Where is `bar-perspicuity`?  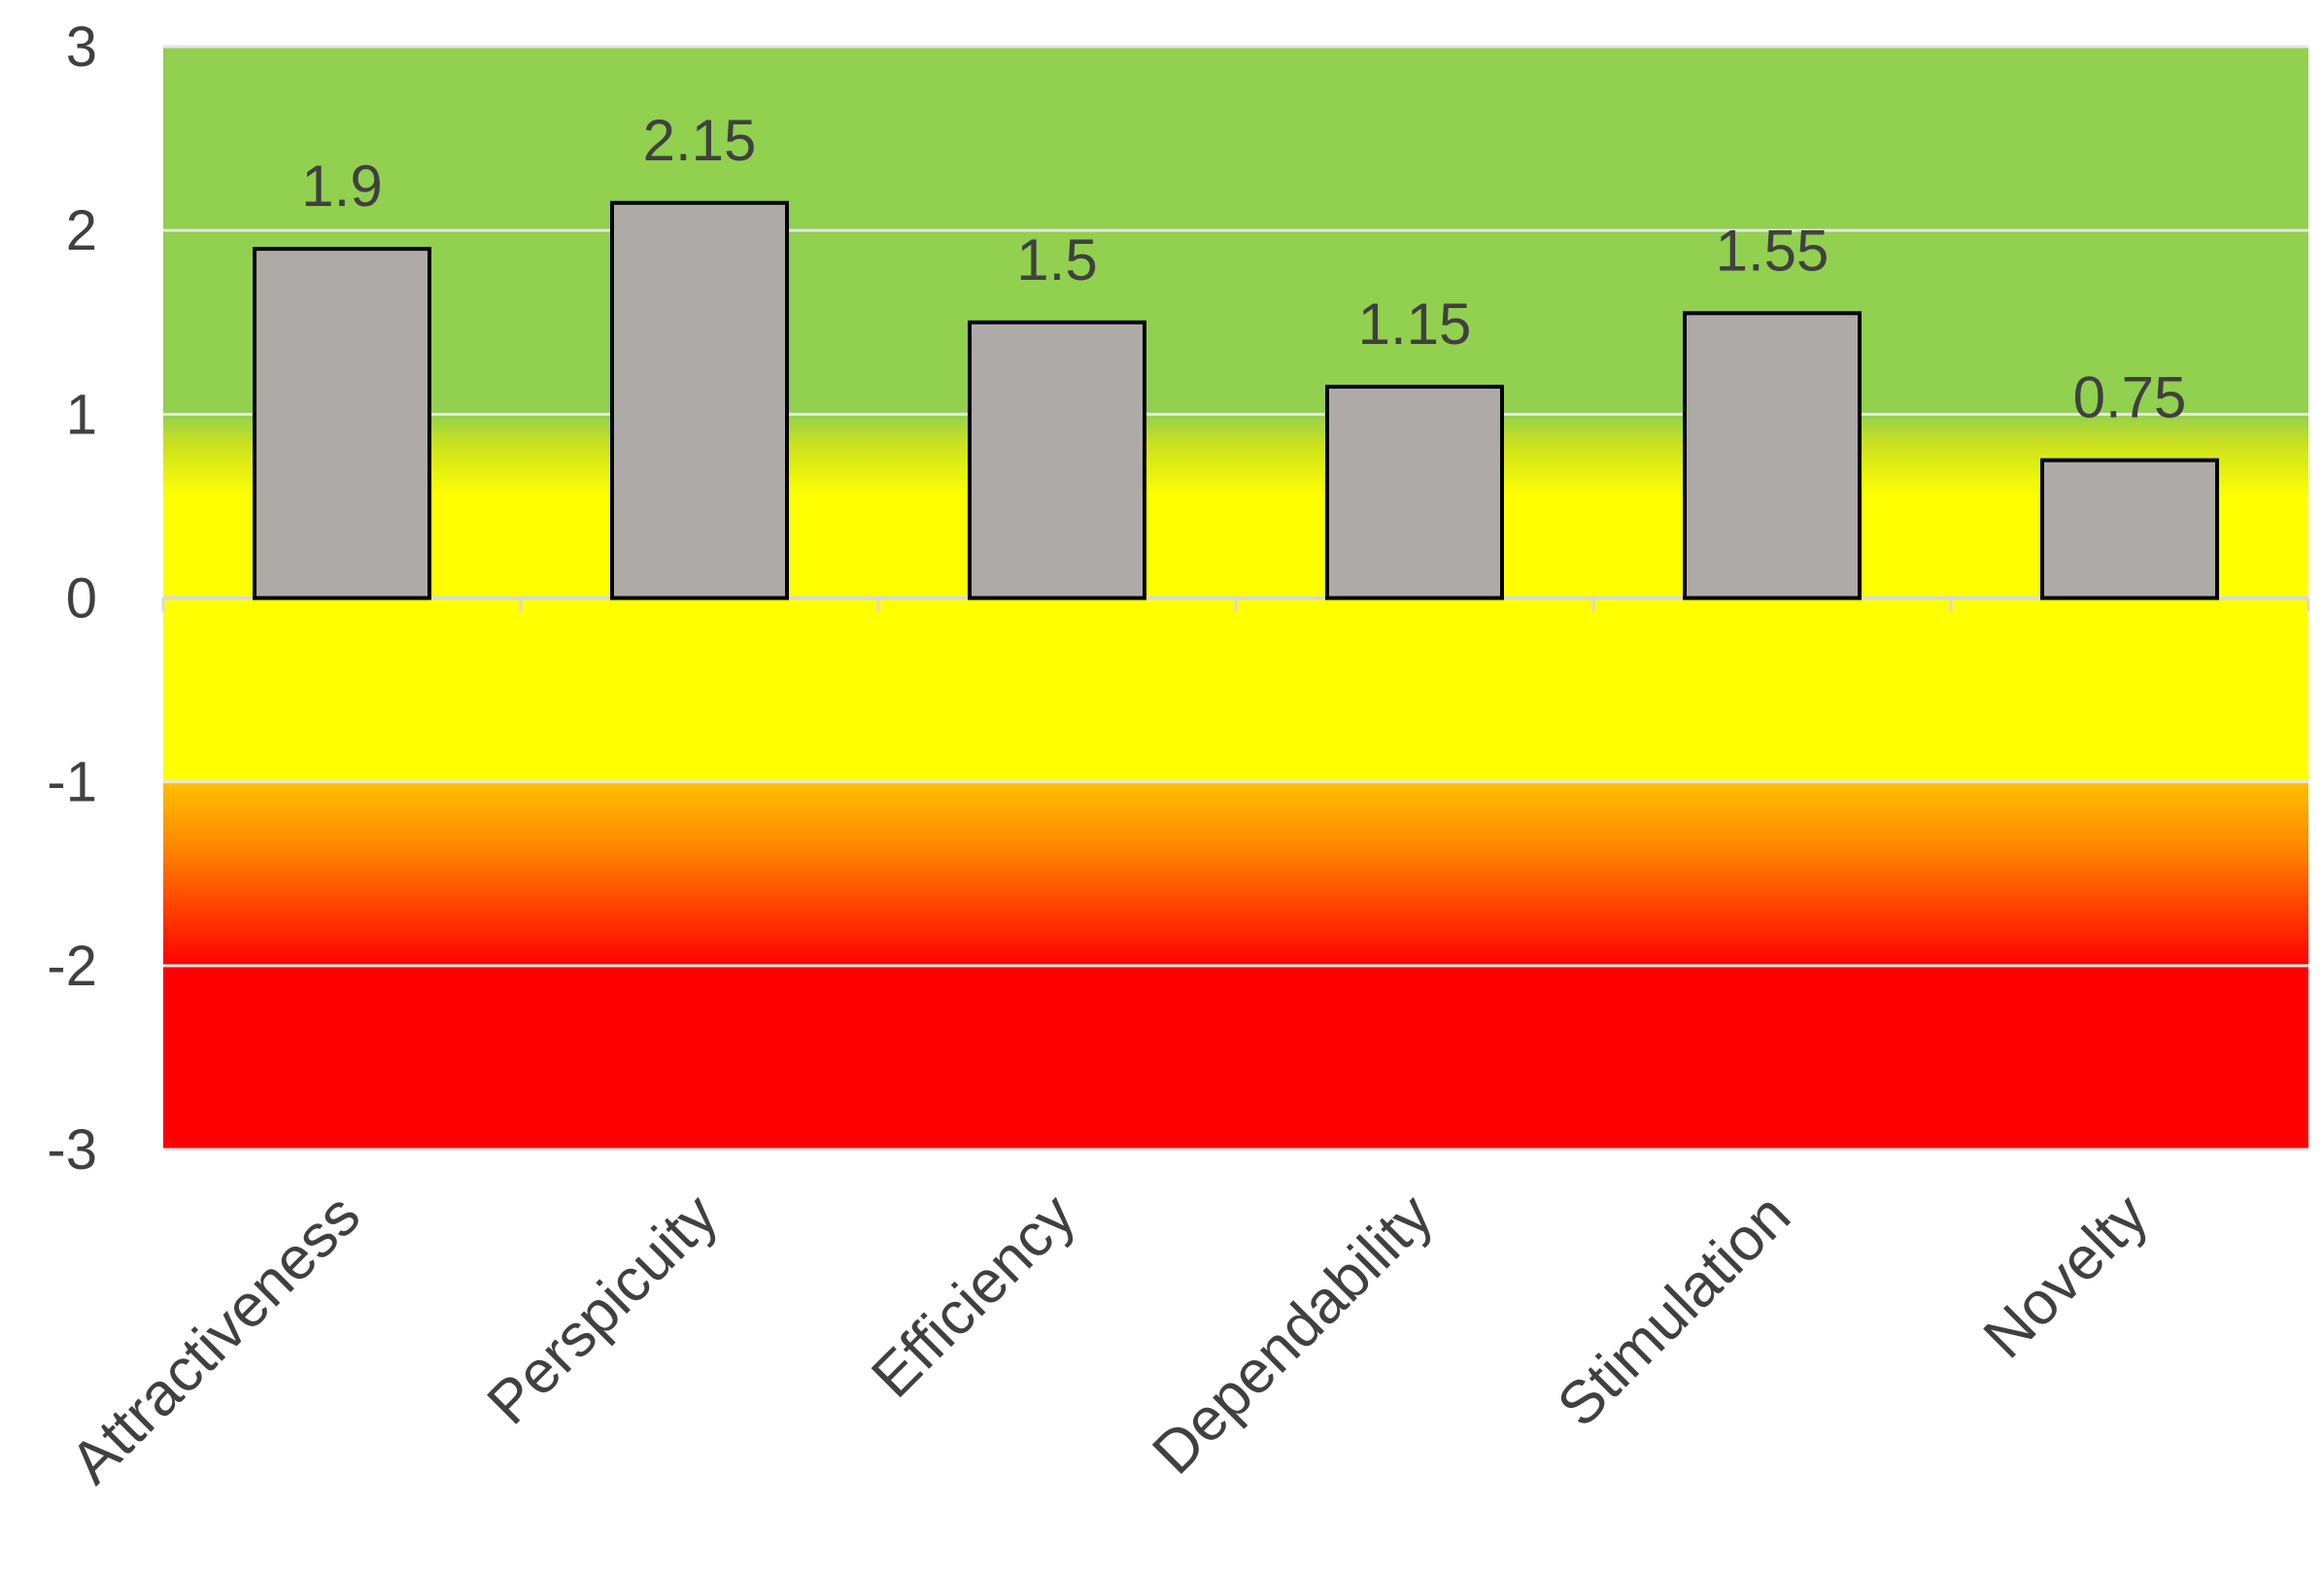
bar-perspicuity is located at coordinates (700, 400).